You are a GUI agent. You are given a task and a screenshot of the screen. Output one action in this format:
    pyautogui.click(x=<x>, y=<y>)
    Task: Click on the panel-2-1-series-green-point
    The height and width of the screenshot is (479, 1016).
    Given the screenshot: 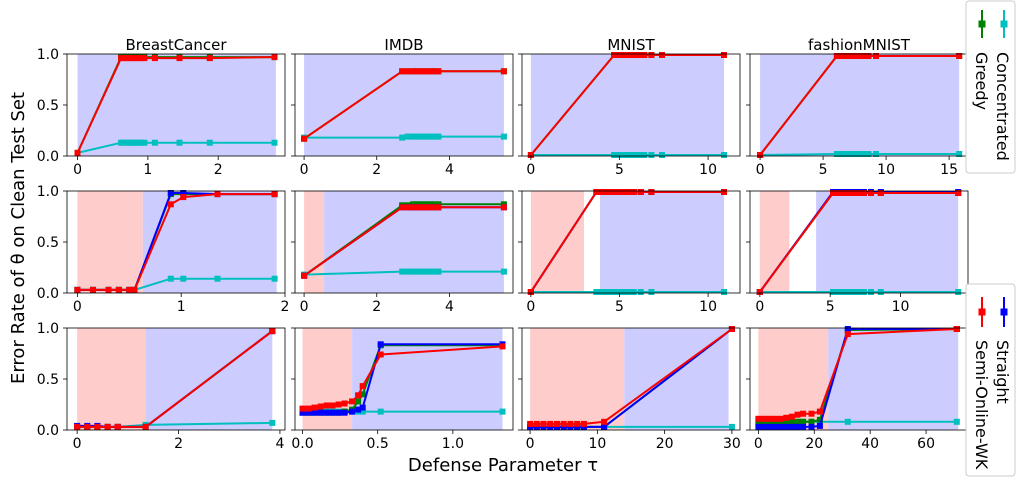 What is the action you would take?
    pyautogui.click(x=362, y=394)
    